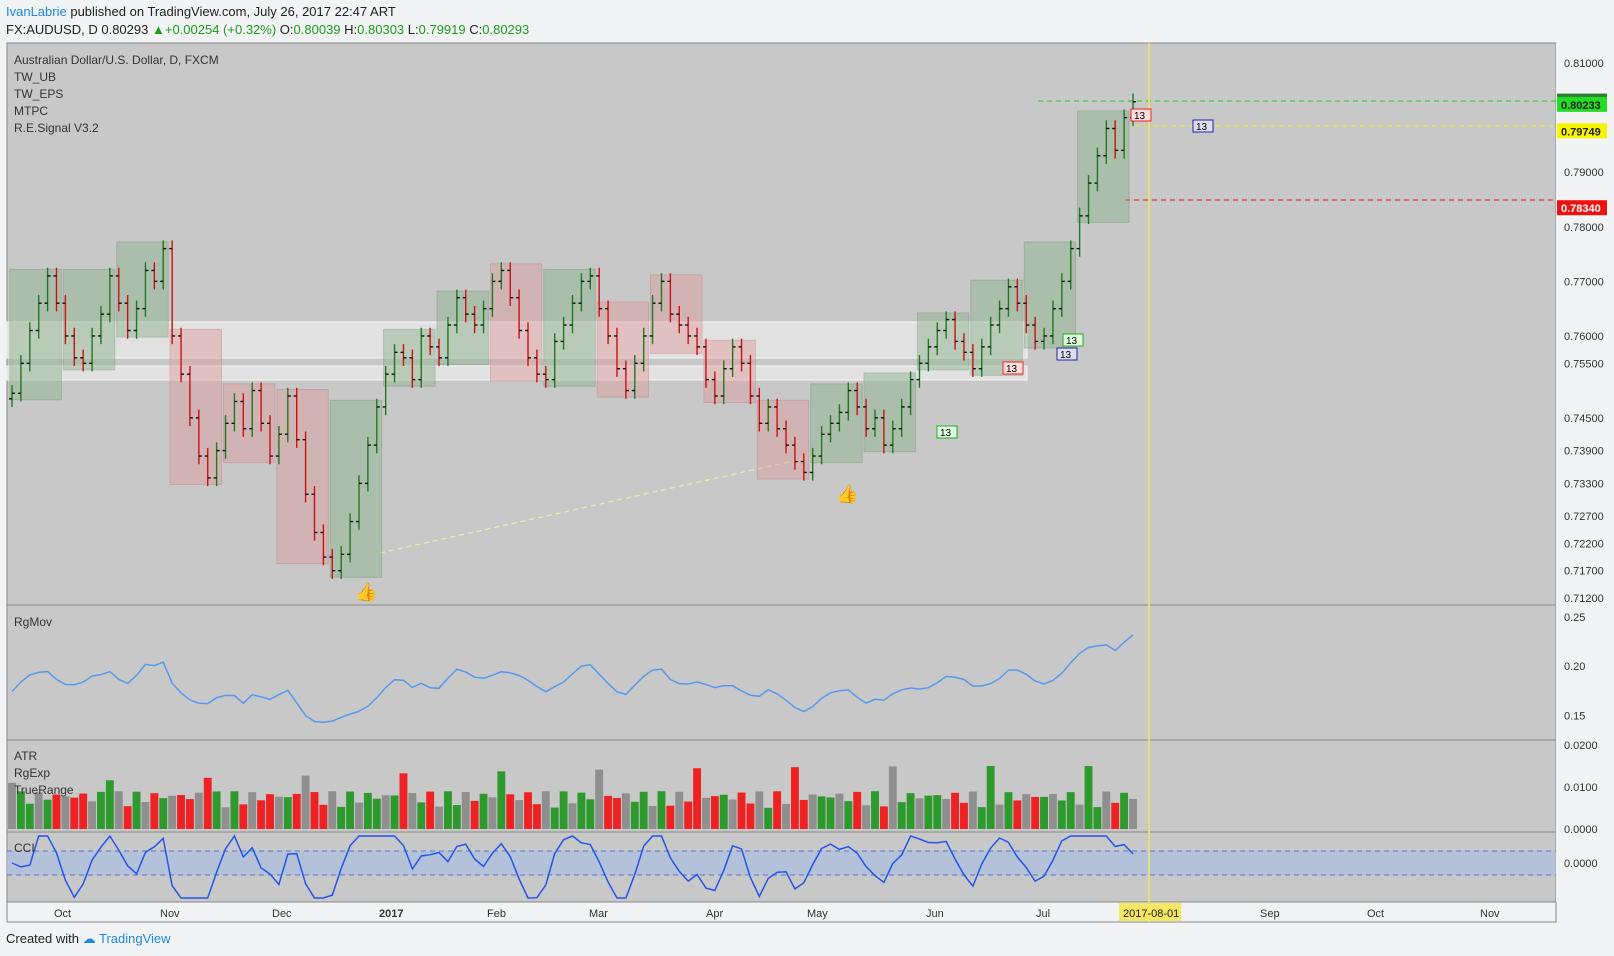 This screenshot has width=1614, height=956. Describe the element at coordinates (62, 914) in the screenshot. I see `time-tick-label: Oct` at that location.